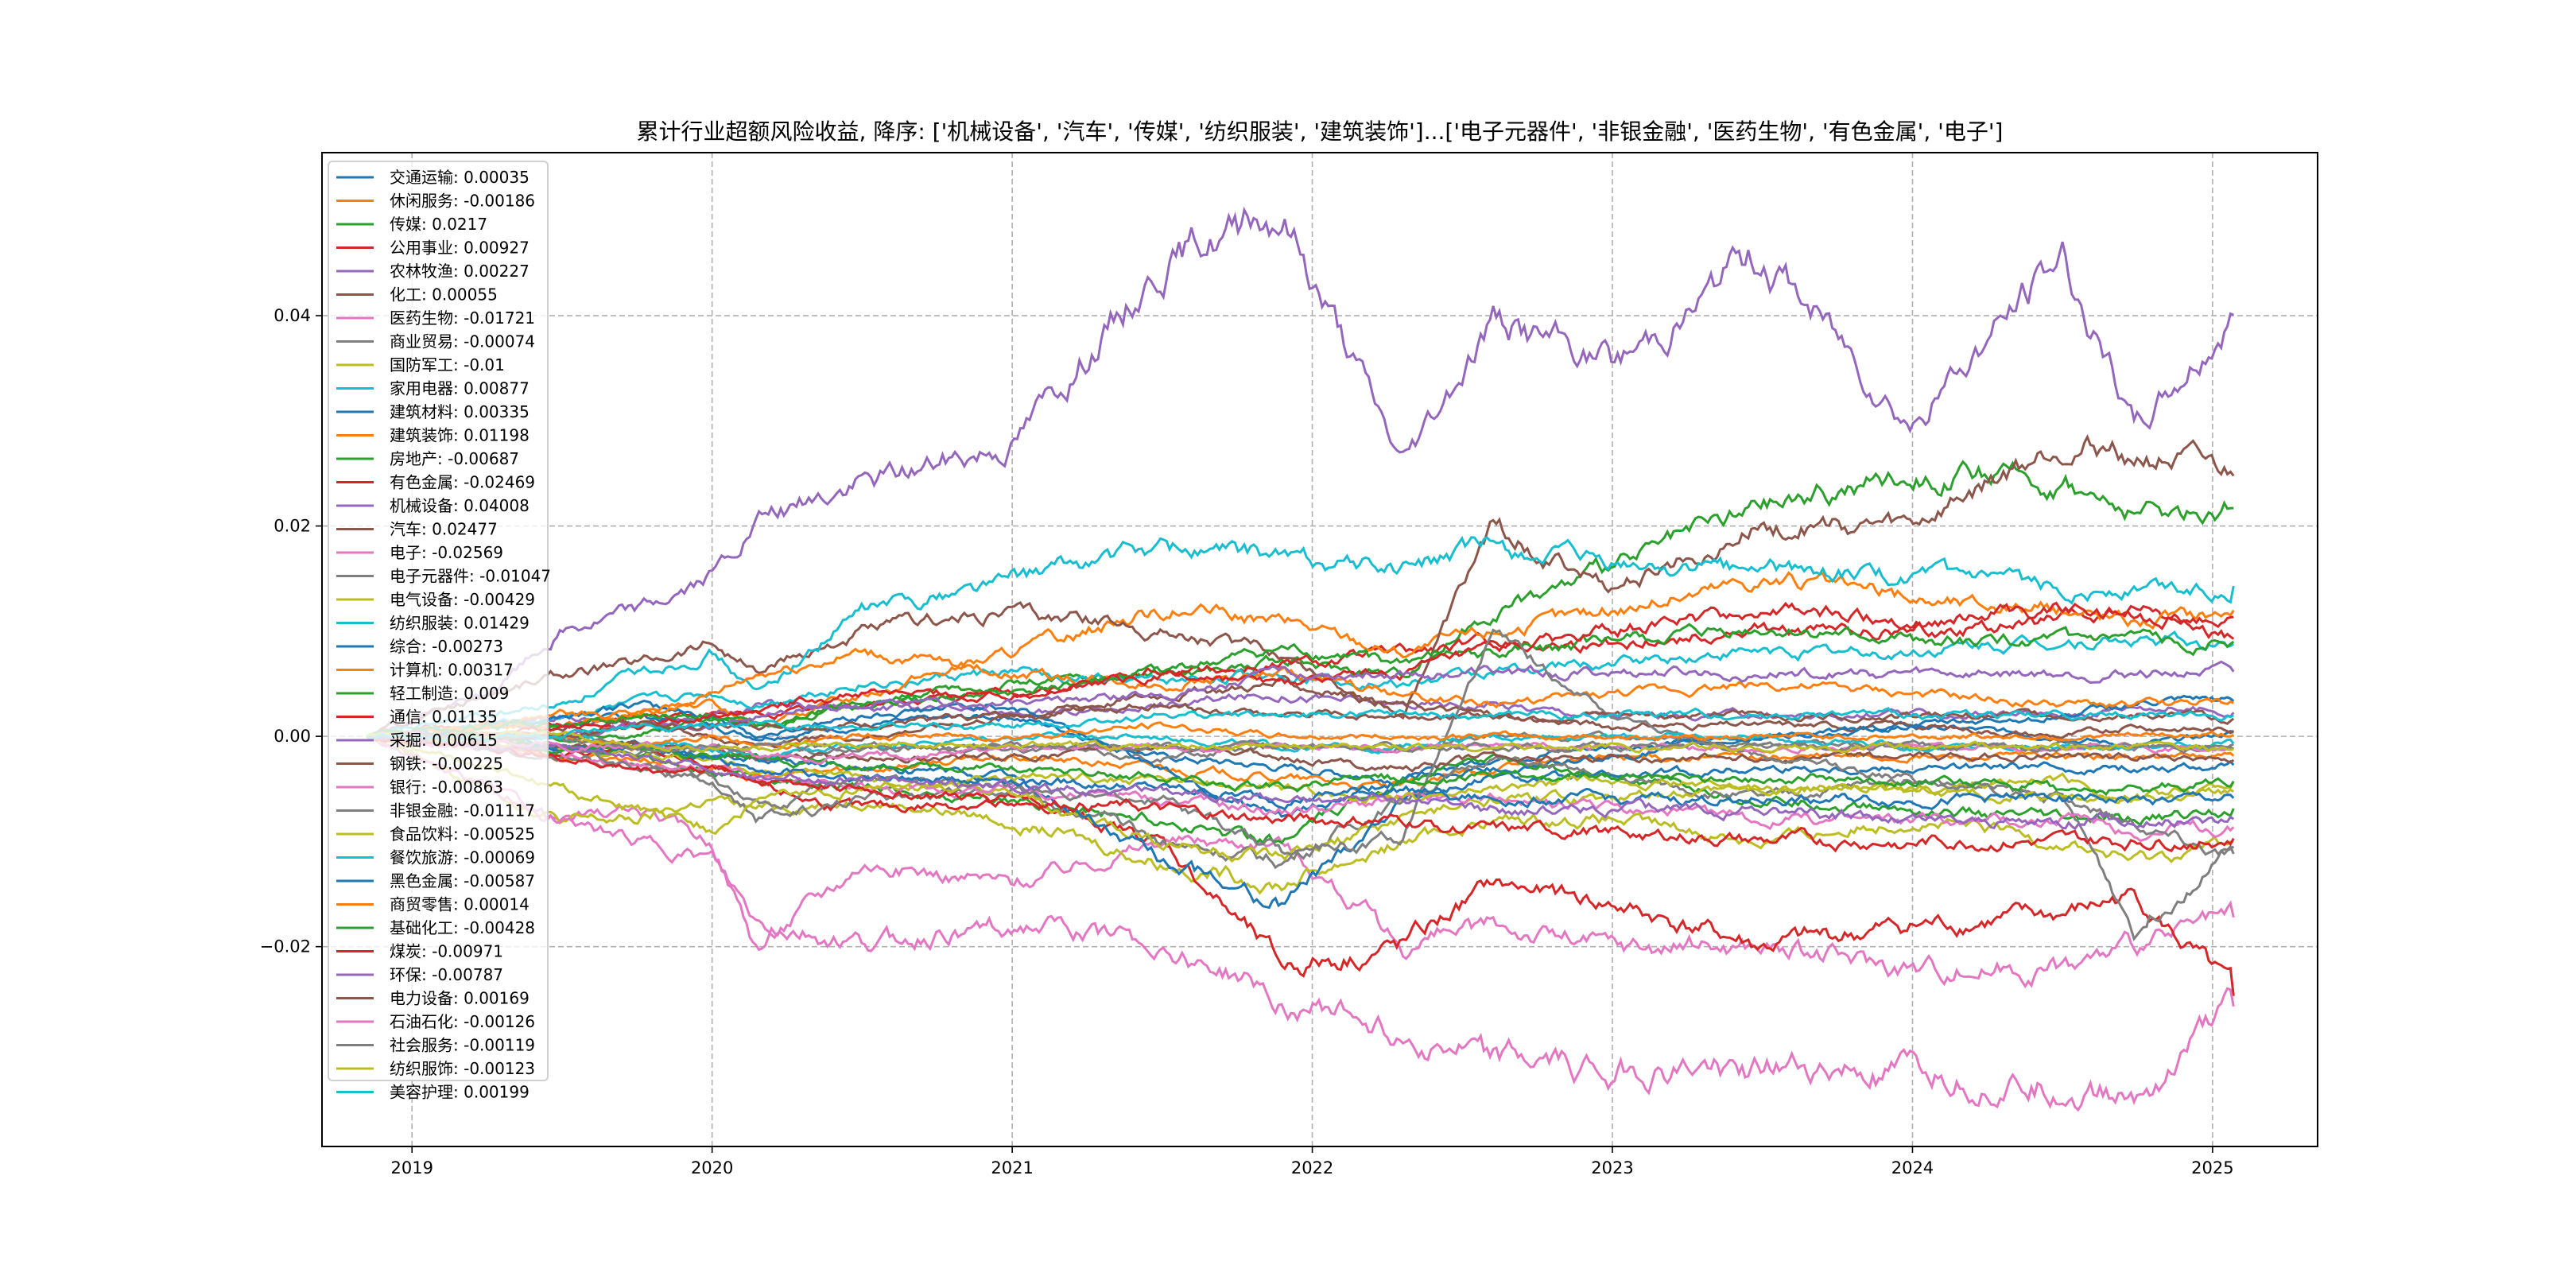 This screenshot has width=2576, height=1288. I want to click on legend-entry: 汽车: 0.02477, so click(417, 529).